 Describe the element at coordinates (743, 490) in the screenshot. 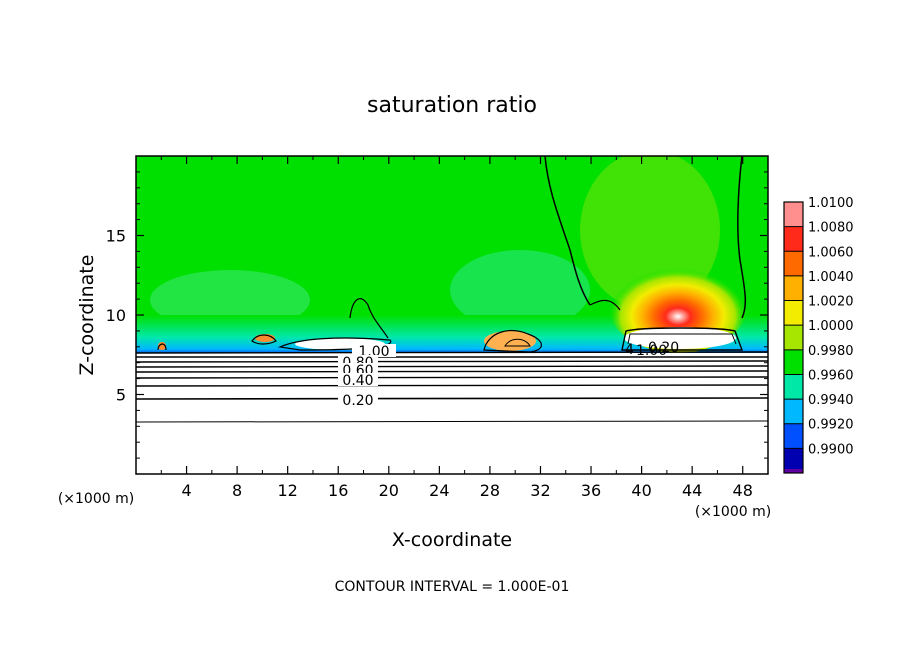

I see `x-tick-label: 48` at that location.